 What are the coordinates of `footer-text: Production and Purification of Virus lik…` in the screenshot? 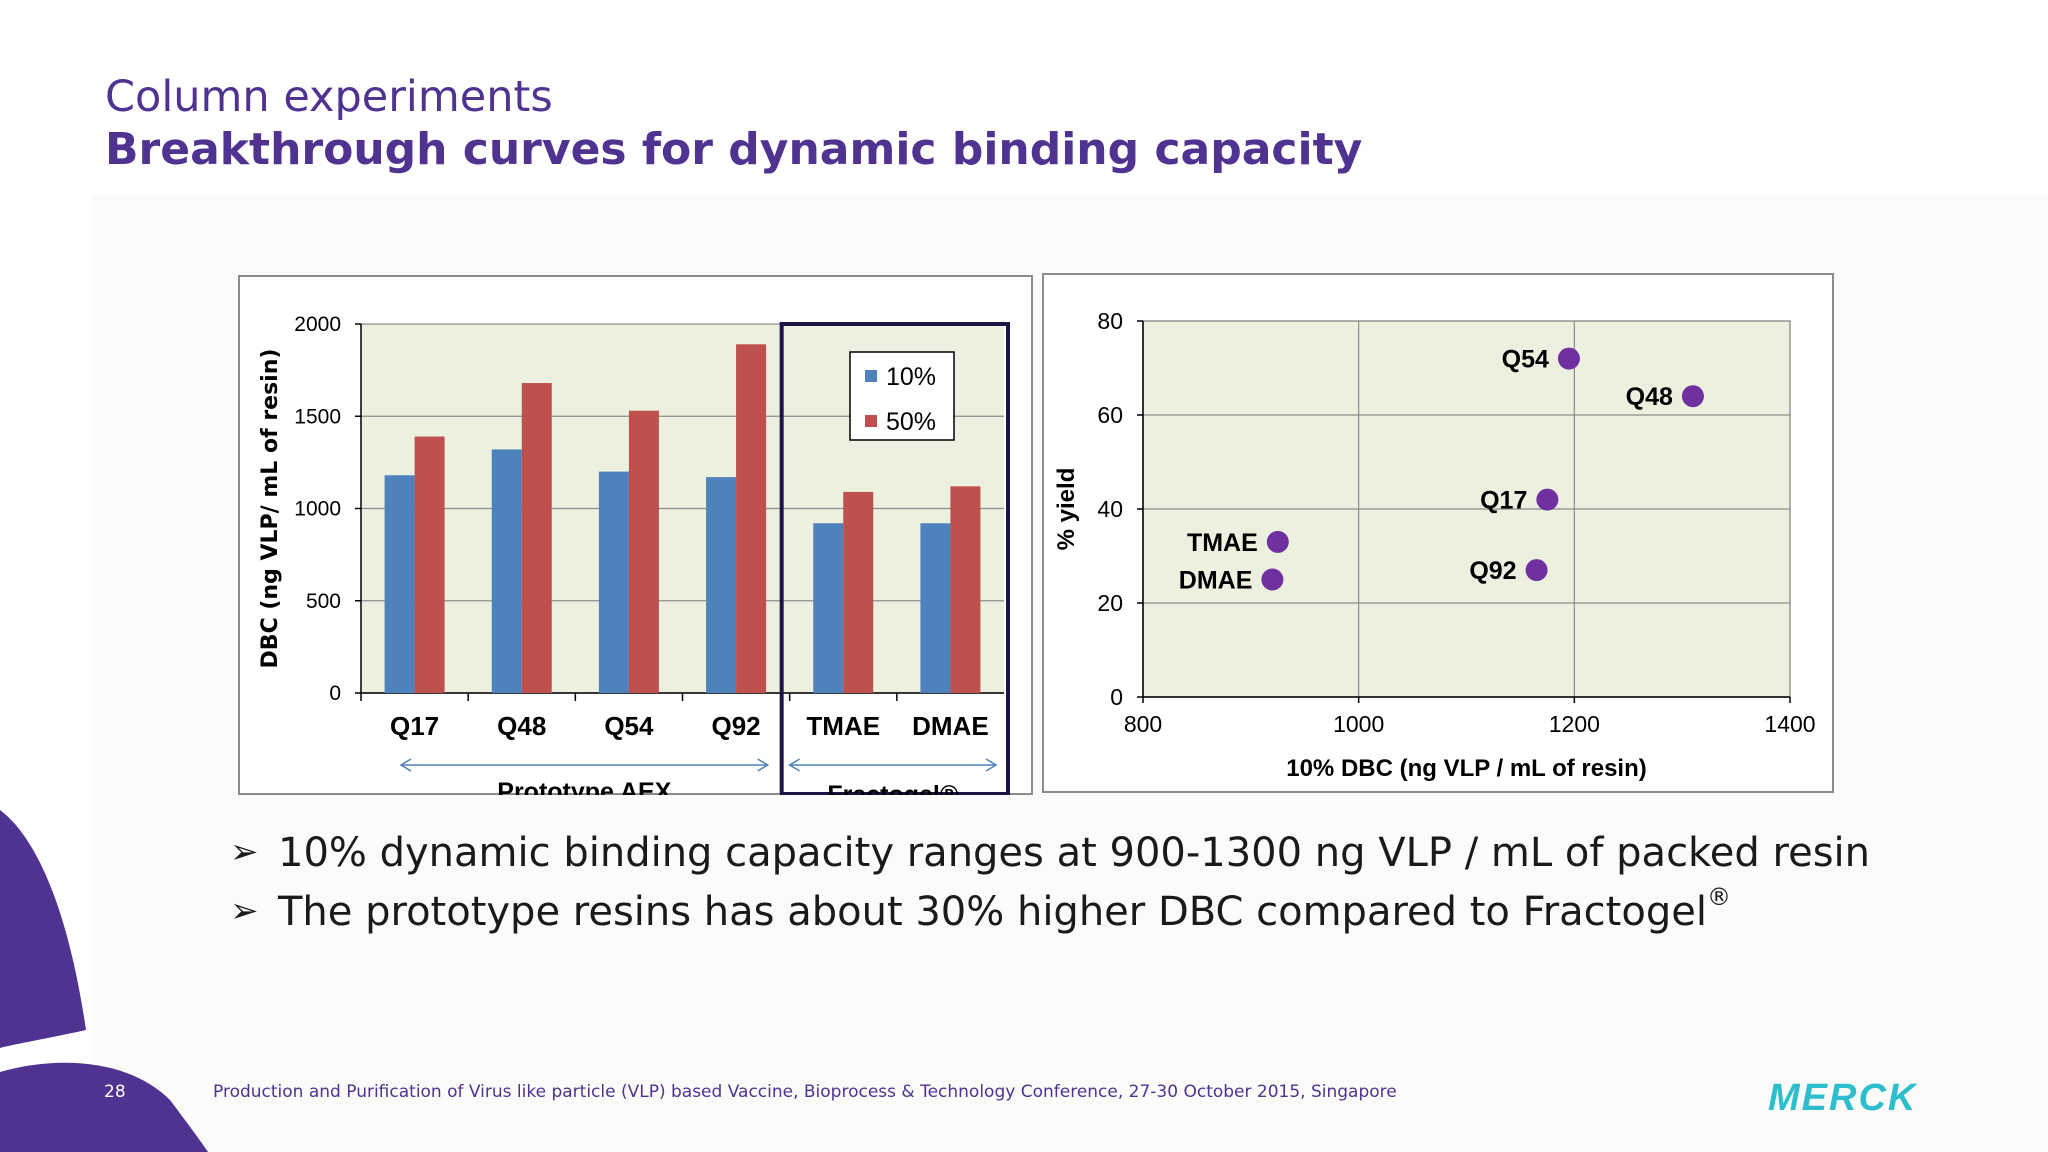 It's located at (805, 1092).